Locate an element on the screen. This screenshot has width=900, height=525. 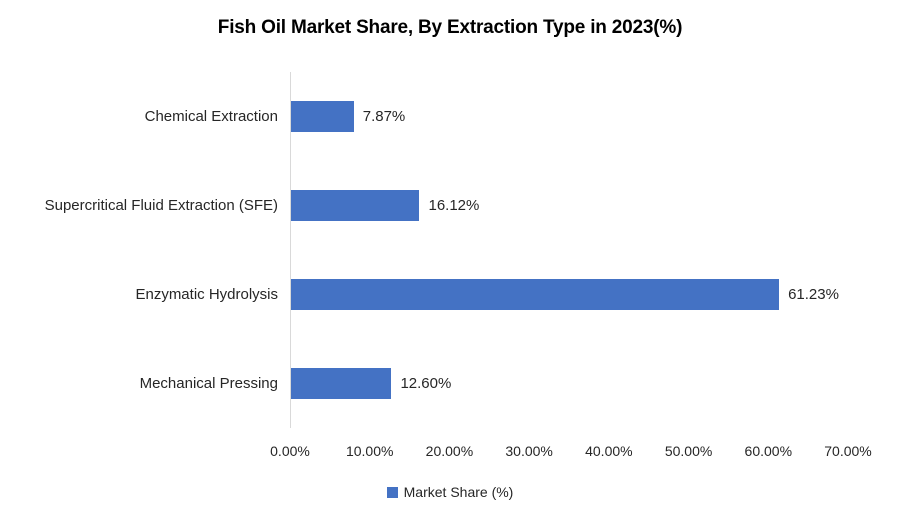
legend-swatch-market-share is located at coordinates (392, 492).